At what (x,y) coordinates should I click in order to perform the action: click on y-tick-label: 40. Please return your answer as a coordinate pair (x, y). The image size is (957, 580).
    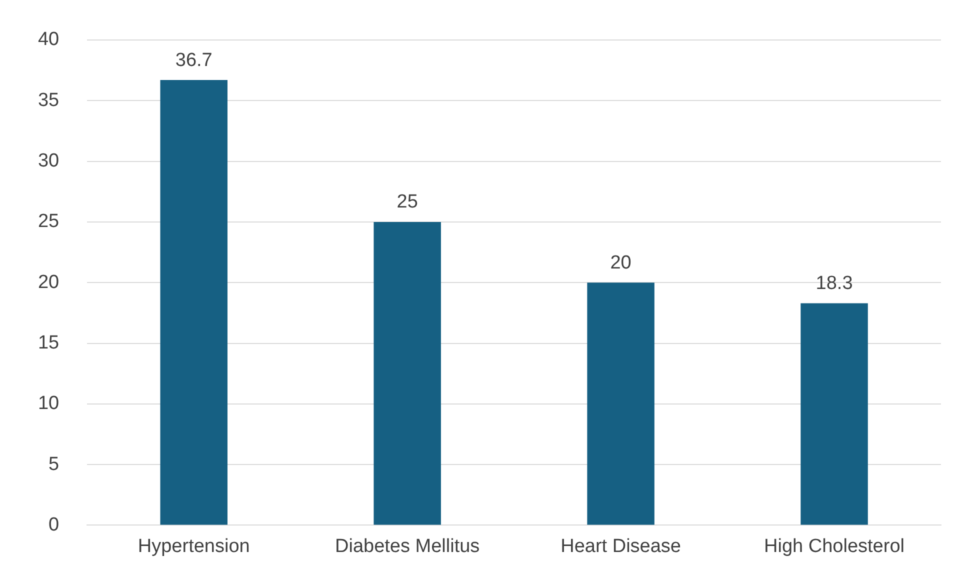
    Looking at the image, I should click on (49, 39).